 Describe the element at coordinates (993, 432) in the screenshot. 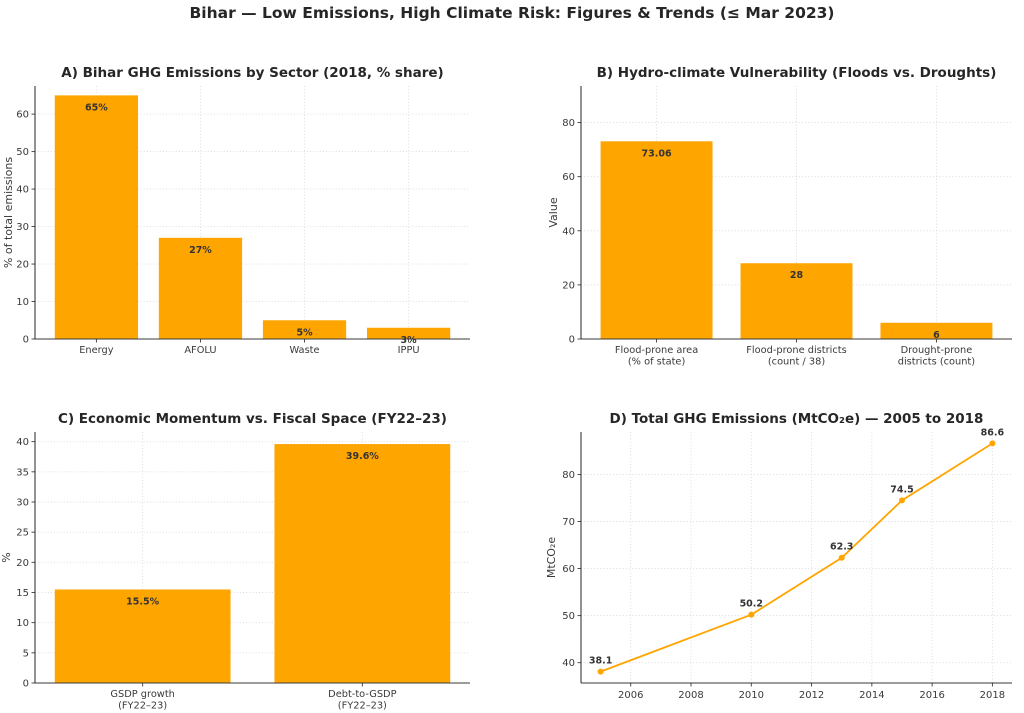

I see `data-label: 86.6` at that location.